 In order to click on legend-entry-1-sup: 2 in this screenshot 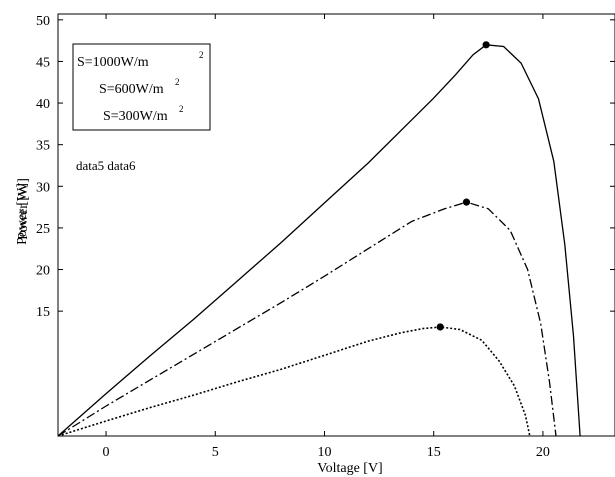, I will do `click(201, 55)`.